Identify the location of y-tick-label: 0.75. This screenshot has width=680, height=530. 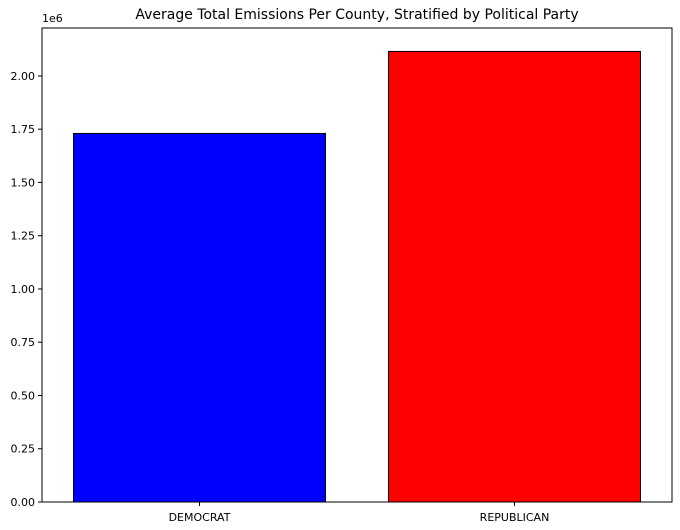
(23, 342).